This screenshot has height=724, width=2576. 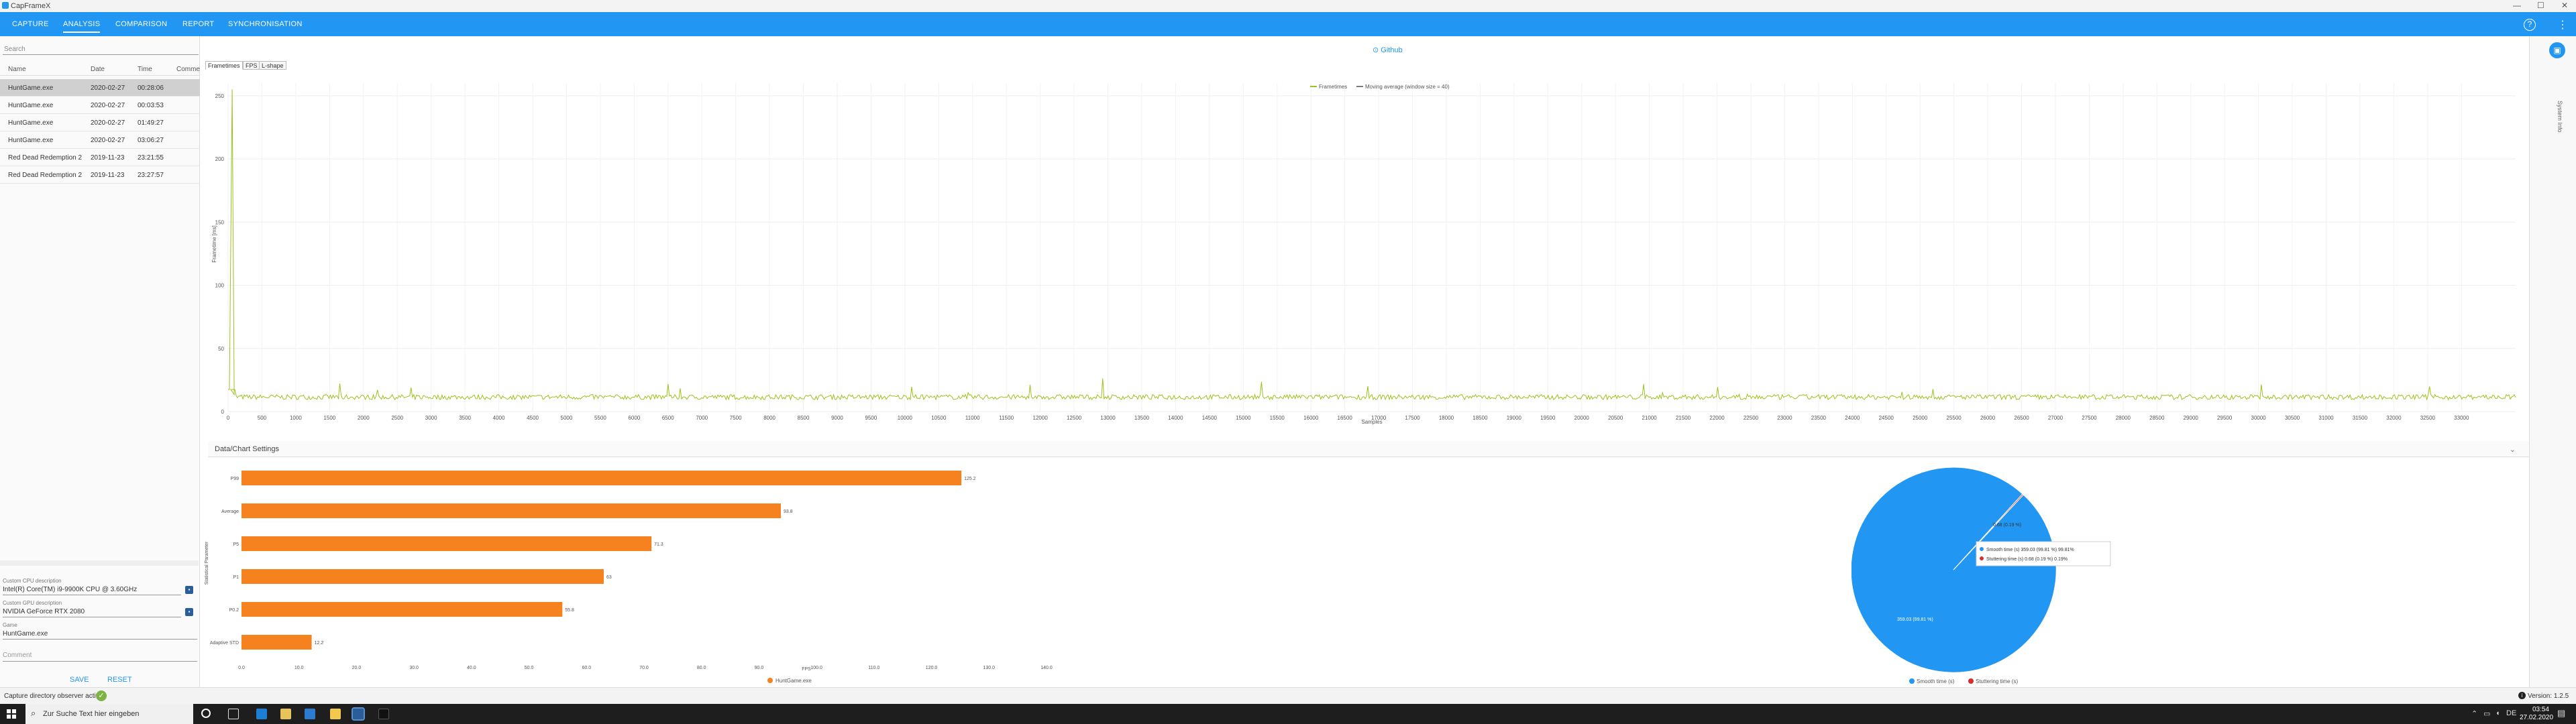 I want to click on x-tick-label: 21500, so click(x=1683, y=418).